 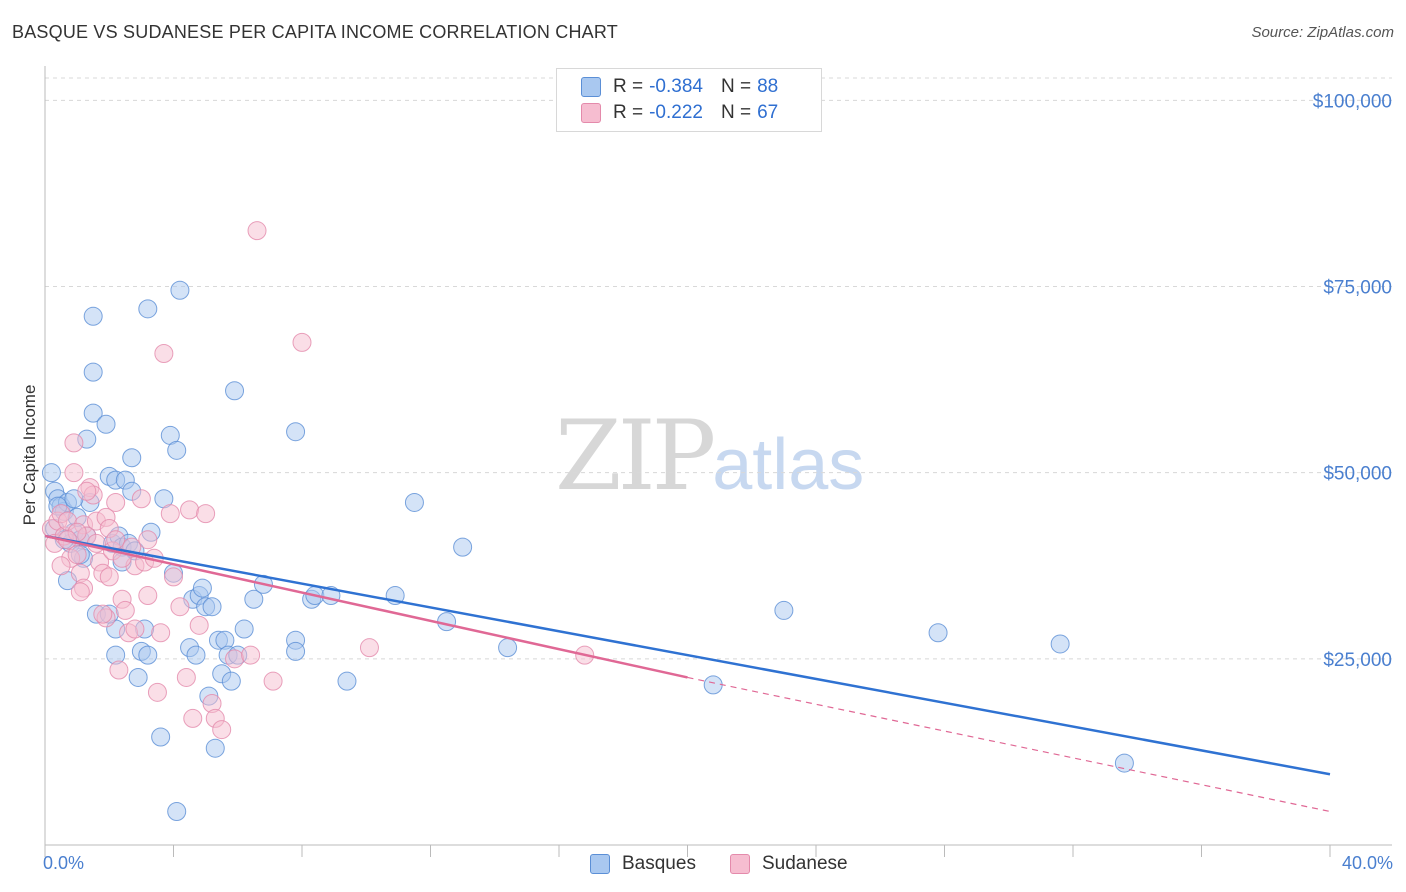 What do you see at coordinates (63, 863) in the screenshot?
I see `x-tick-label: 0.0%` at bounding box center [63, 863].